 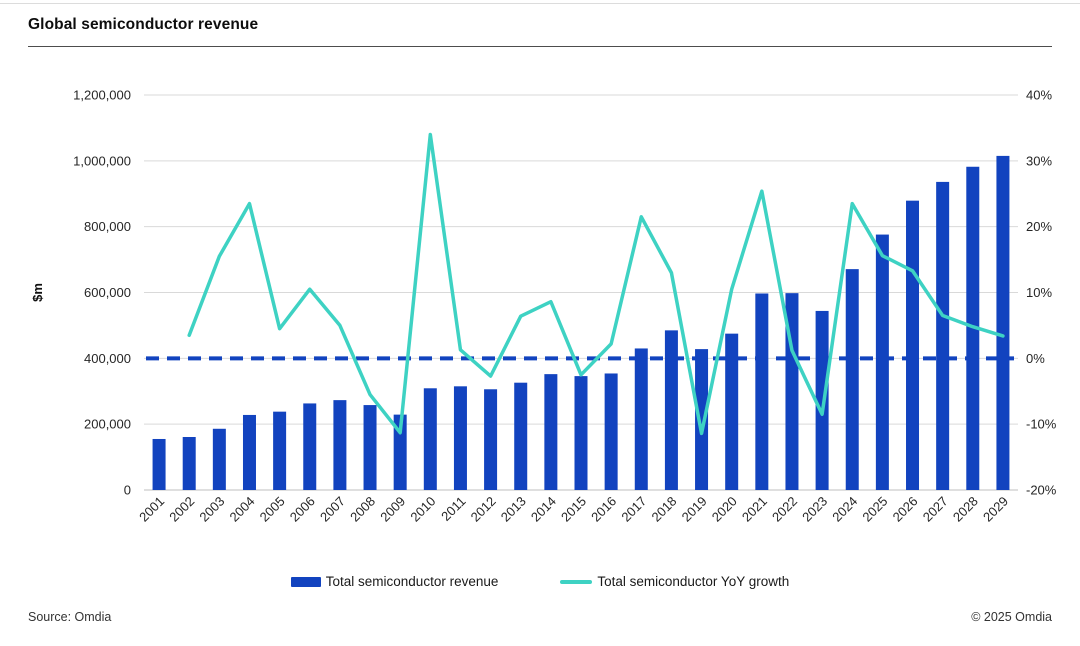 I want to click on revenue-bar-2024, so click(x=852, y=379).